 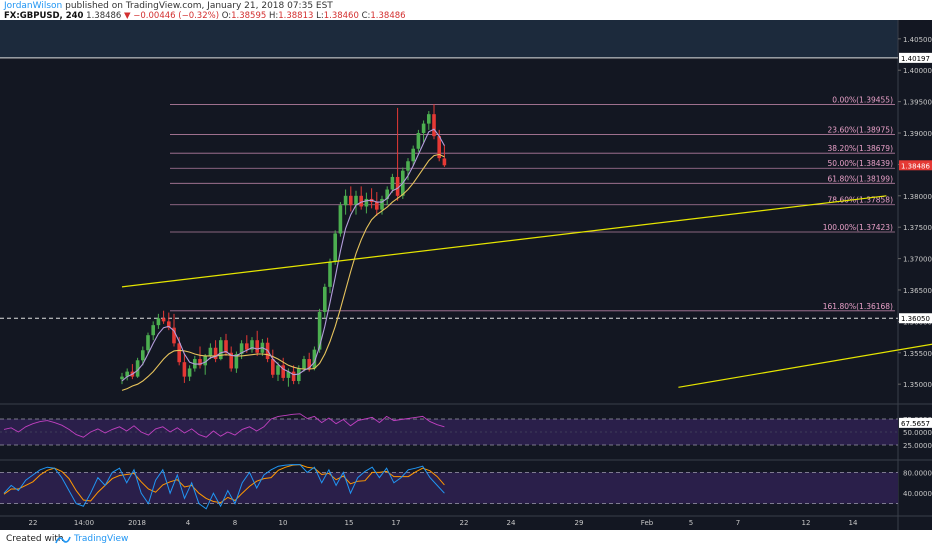 What do you see at coordinates (579, 523) in the screenshot?
I see `time-tick-label: 29` at bounding box center [579, 523].